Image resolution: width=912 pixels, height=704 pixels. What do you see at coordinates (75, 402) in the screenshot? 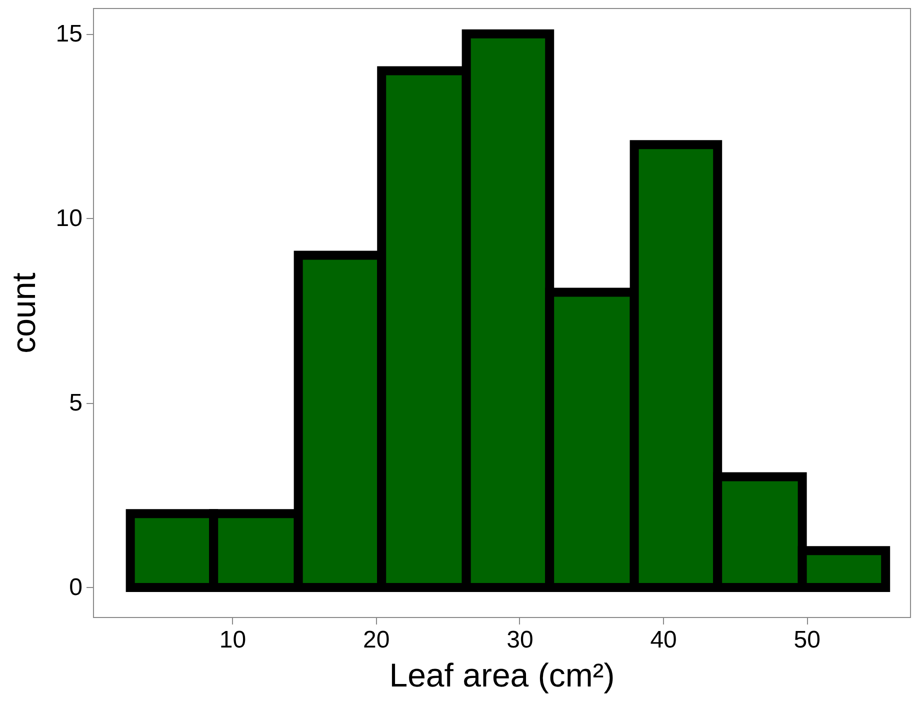
I see `y-tick-label: 5` at bounding box center [75, 402].